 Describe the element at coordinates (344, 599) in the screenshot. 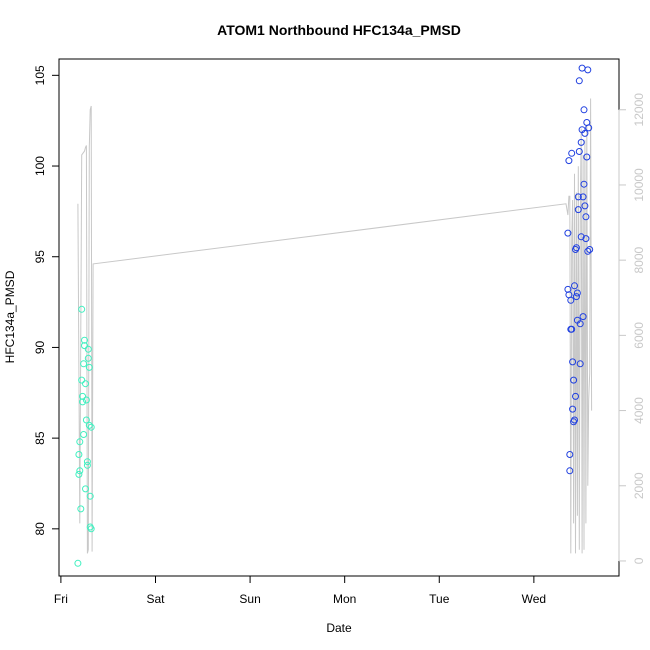

I see `x-tick-label: Mon` at that location.